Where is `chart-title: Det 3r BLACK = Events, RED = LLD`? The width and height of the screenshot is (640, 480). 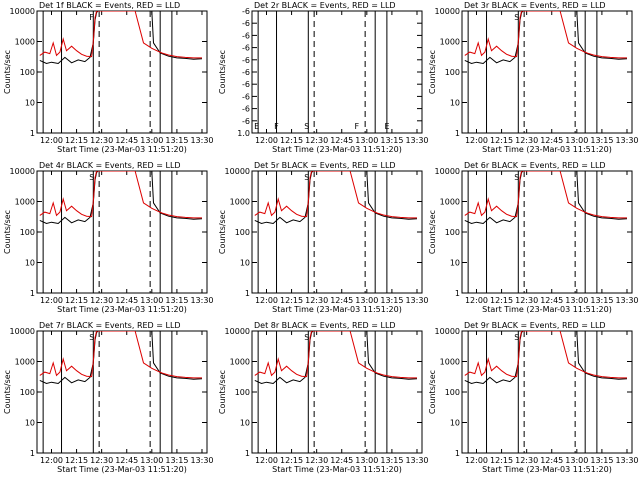
chart-title: Det 3r BLACK = Events, RED = LLD is located at coordinates (535, 5).